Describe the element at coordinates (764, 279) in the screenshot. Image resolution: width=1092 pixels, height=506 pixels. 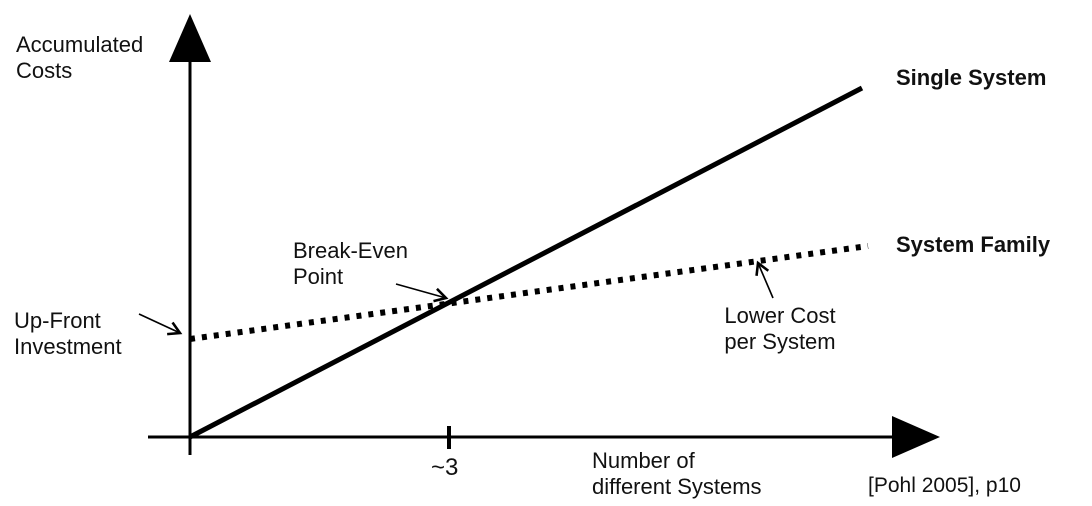
I see `lower-cost-arrow` at that location.